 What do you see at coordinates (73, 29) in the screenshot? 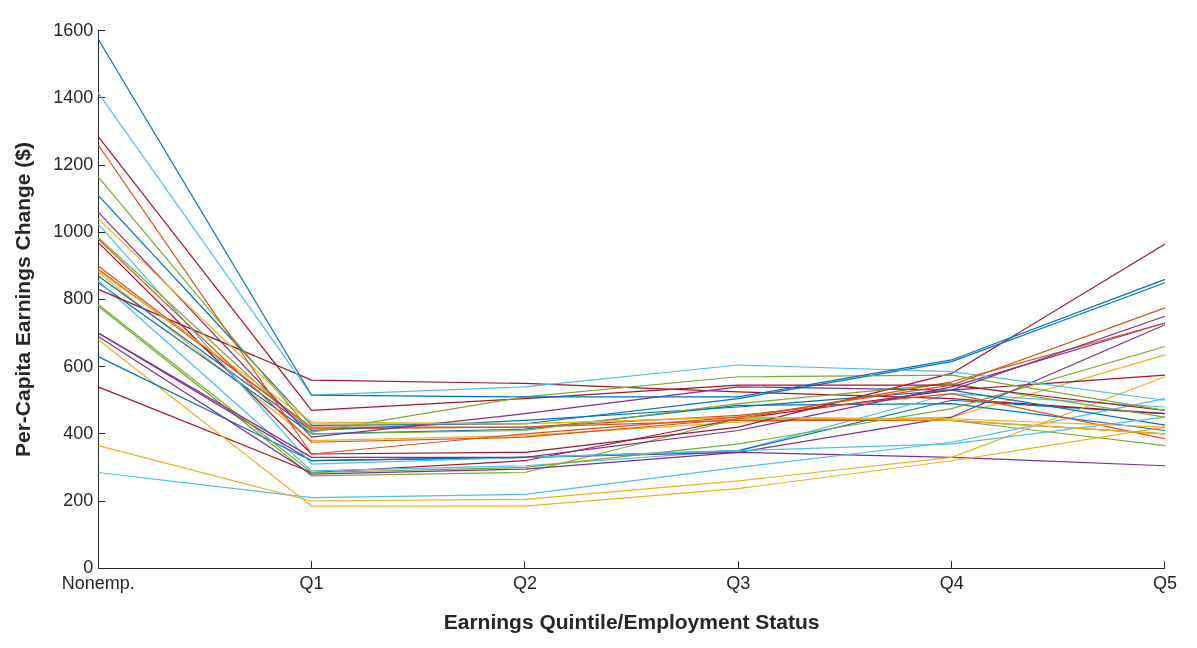
I see `y-tick-label: 1600` at bounding box center [73, 29].